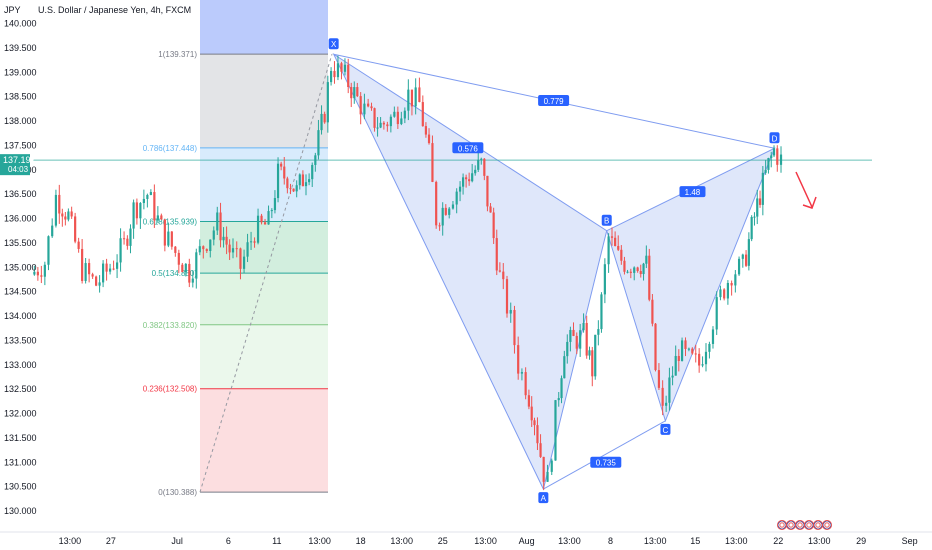 This screenshot has width=932, height=550. I want to click on down-arrow-icon, so click(804, 189).